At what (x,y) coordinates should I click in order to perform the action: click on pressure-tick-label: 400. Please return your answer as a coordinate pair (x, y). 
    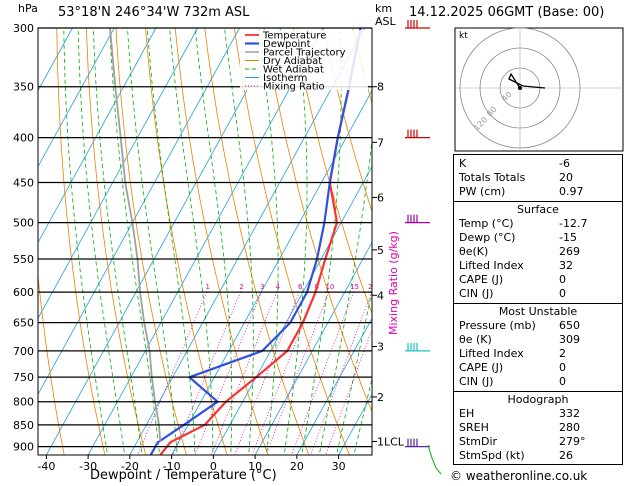
    Looking at the image, I should click on (23, 138).